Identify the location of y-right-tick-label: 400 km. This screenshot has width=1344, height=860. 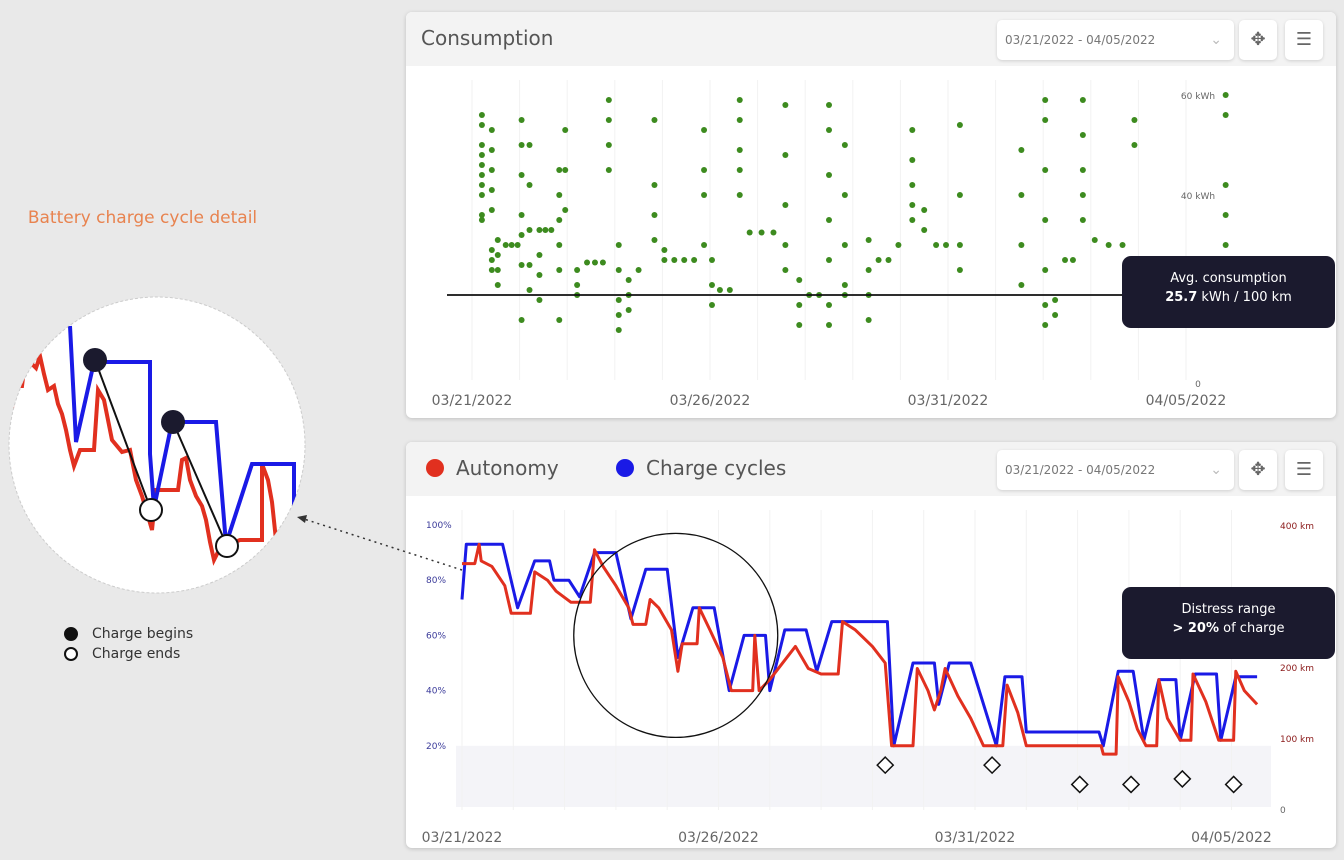
(1297, 527).